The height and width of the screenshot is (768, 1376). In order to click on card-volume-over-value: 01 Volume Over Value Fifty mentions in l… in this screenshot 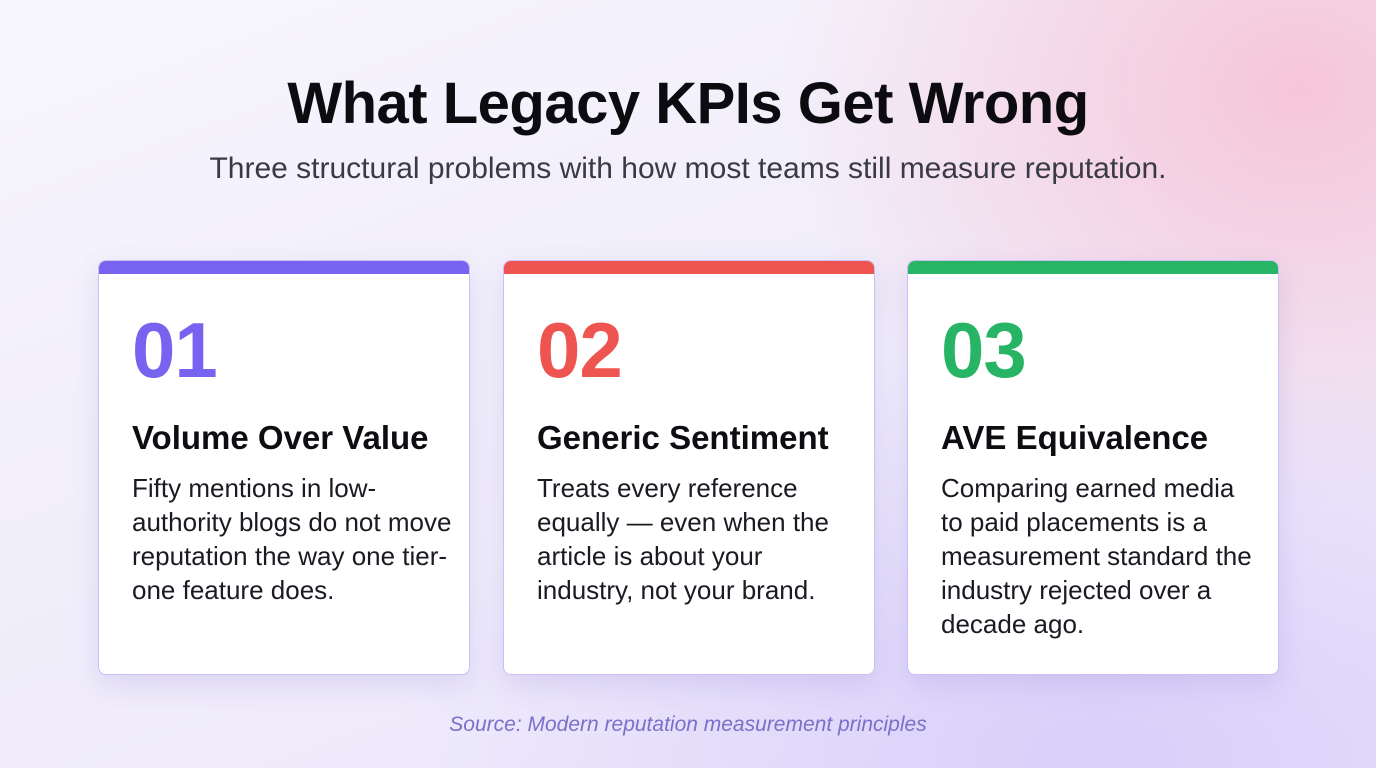, I will do `click(284, 467)`.